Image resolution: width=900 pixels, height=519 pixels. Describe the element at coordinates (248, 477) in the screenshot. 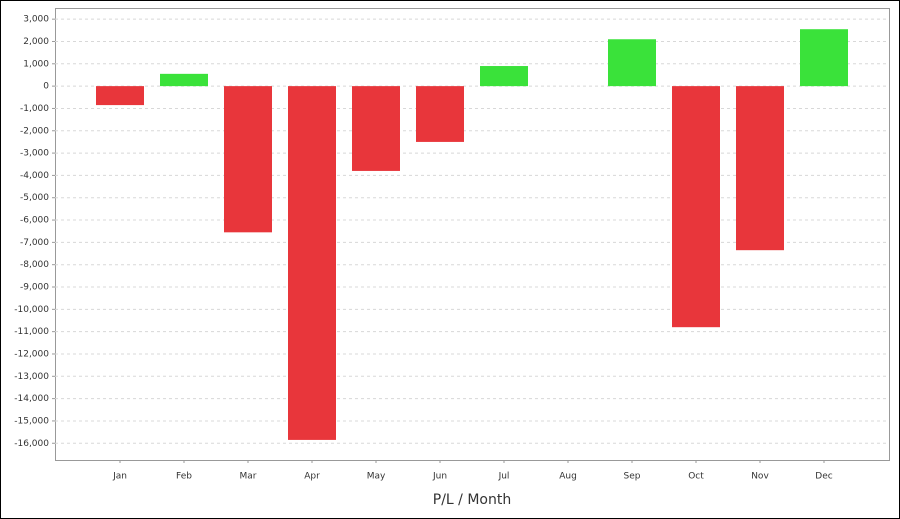

I see `x-tick-label: Mar` at that location.